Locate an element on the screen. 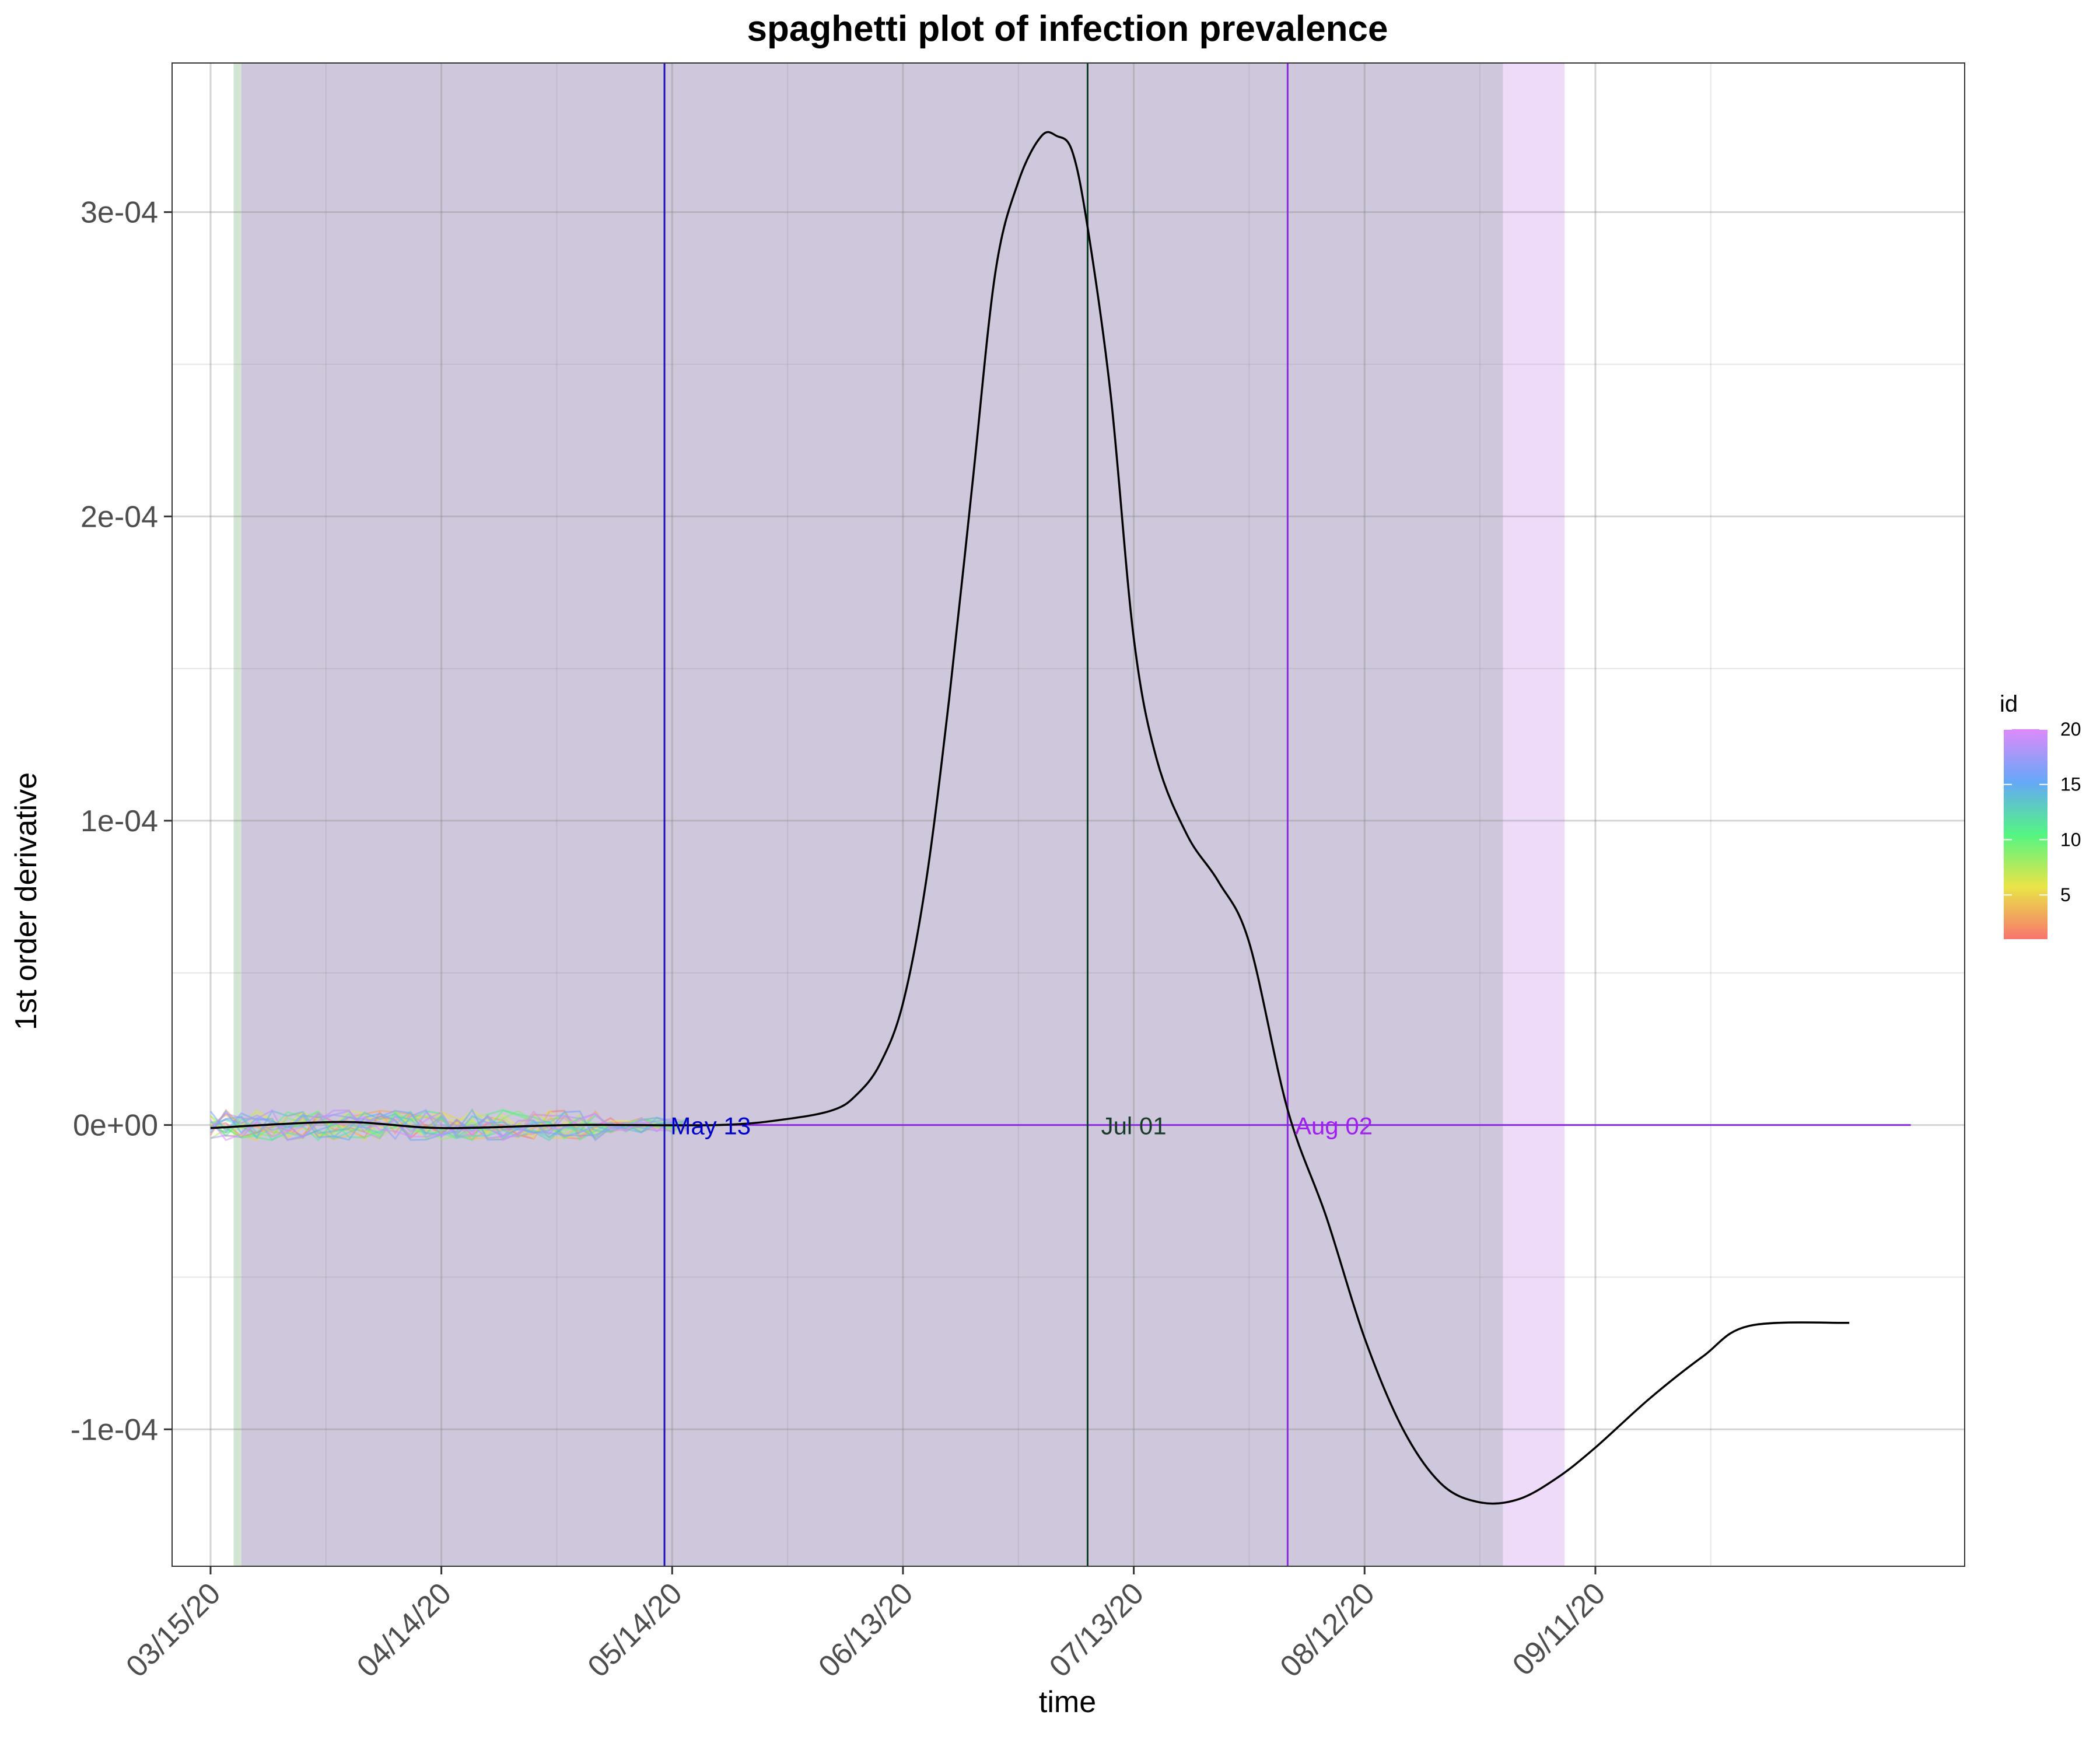  x-tick-label-4: 06/13/20 is located at coordinates (865, 1630).